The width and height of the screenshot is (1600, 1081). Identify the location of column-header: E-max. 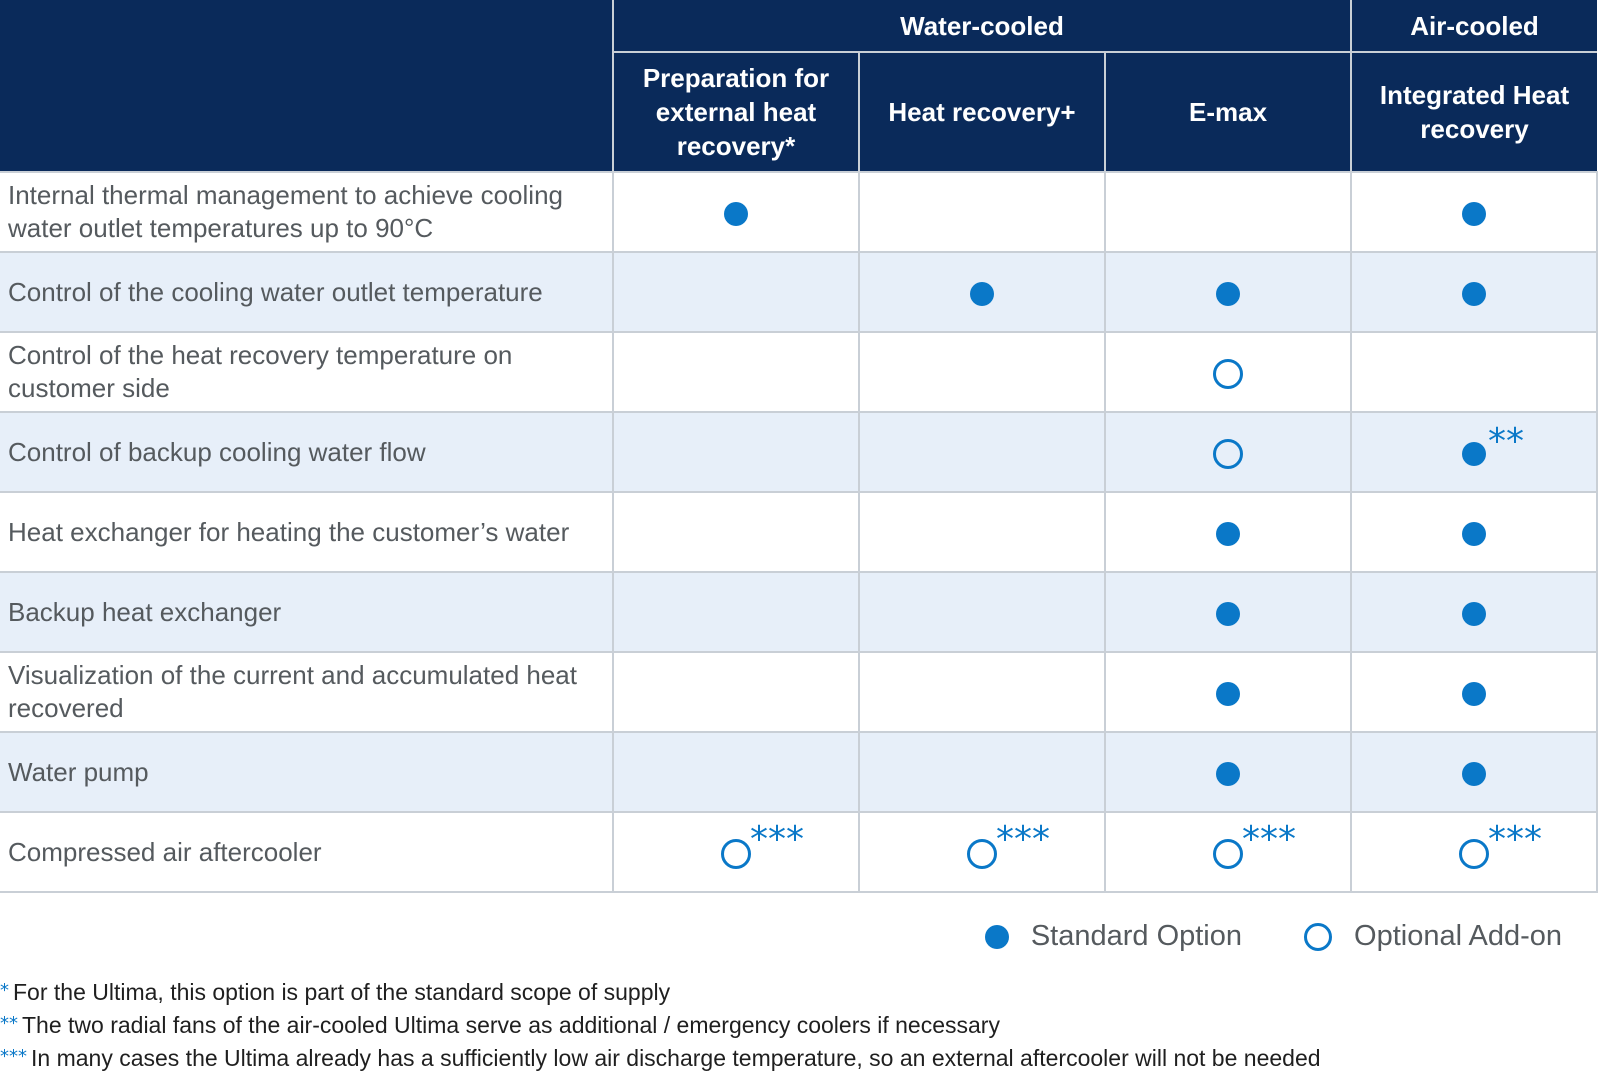
(1227, 112).